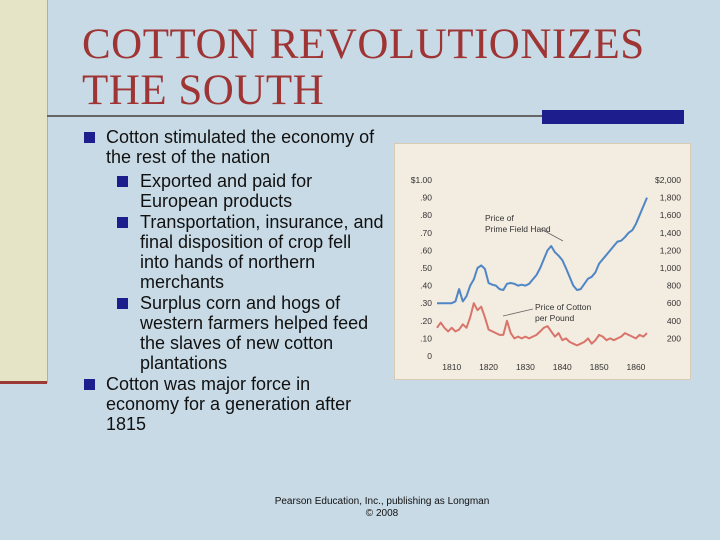  I want to click on cotton-annotation: Price of Cotton, so click(563, 307).